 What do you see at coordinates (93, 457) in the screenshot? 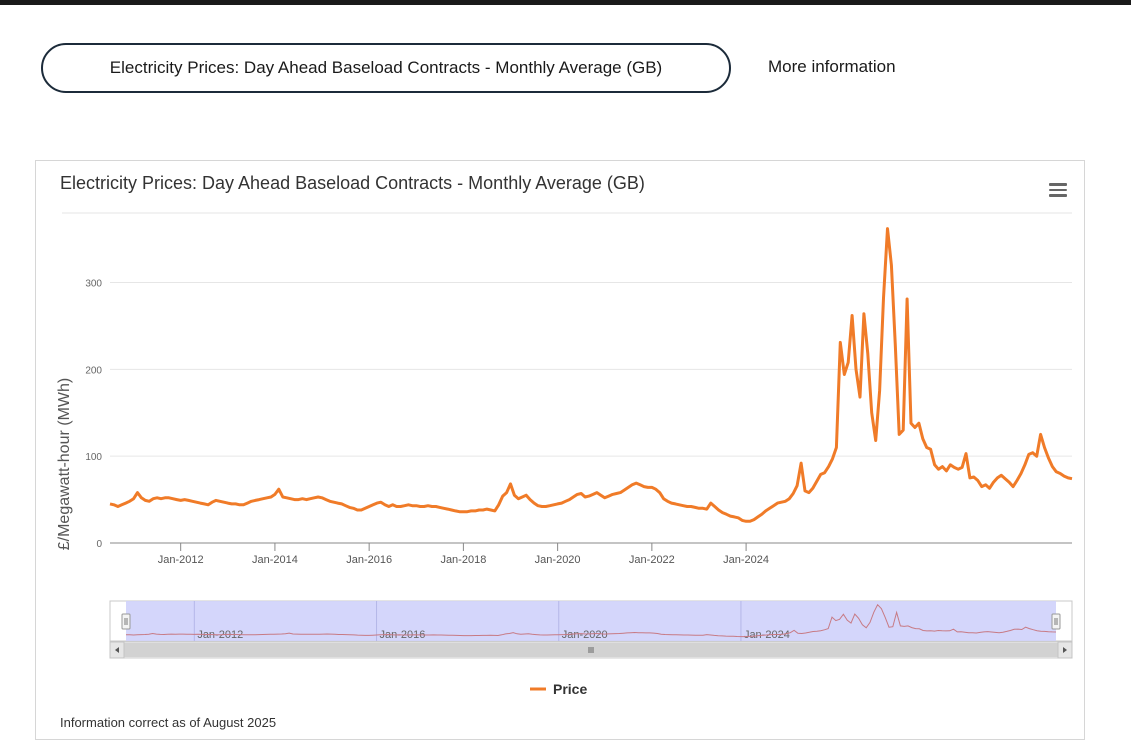
I see `y-tick-label: 100` at bounding box center [93, 457].